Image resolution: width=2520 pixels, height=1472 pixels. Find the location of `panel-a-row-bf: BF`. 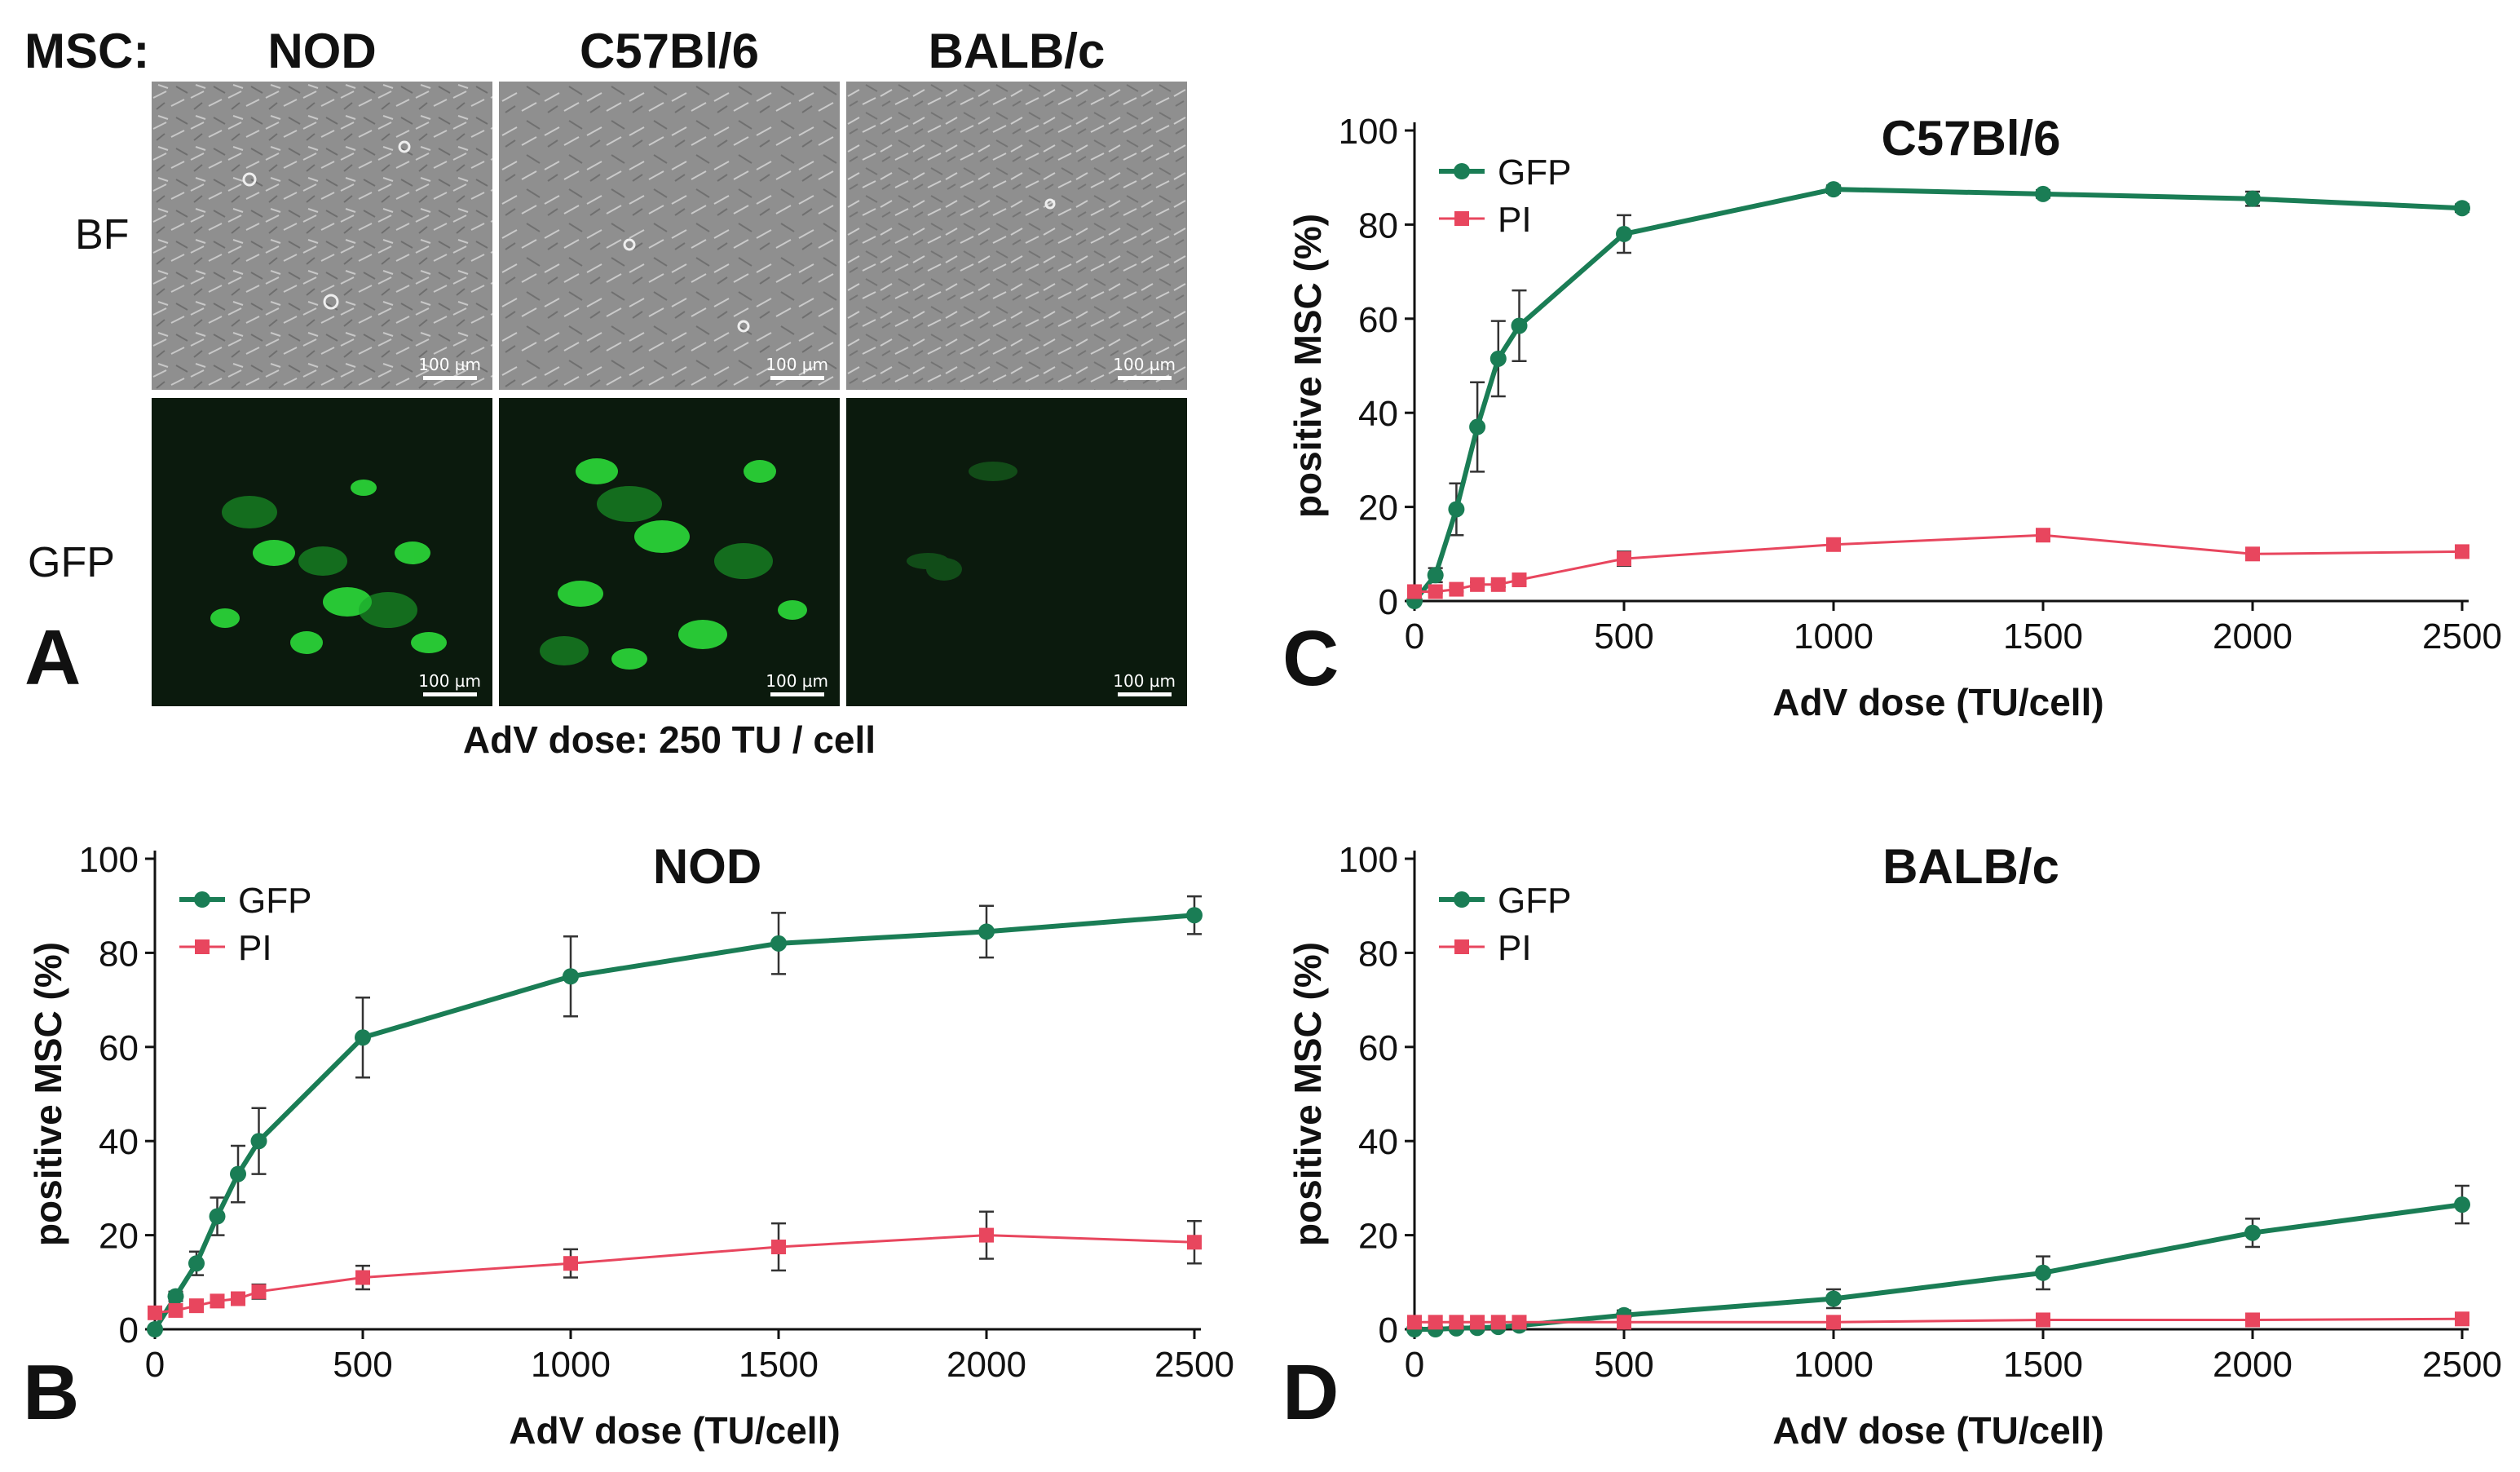

panel-a-row-bf: BF is located at coordinates (102, 235).